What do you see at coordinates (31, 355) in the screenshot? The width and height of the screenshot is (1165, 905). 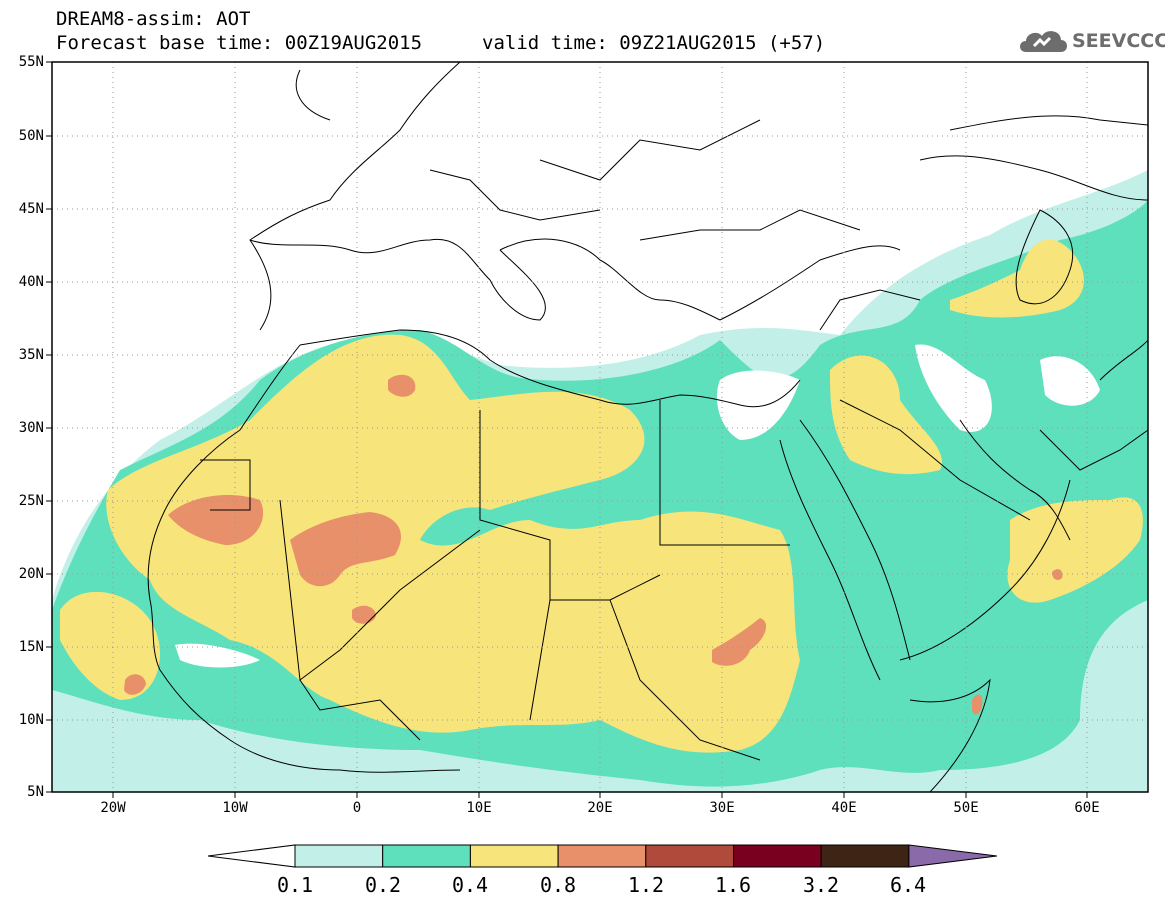 I see `lat-label-35n: 35N` at bounding box center [31, 355].